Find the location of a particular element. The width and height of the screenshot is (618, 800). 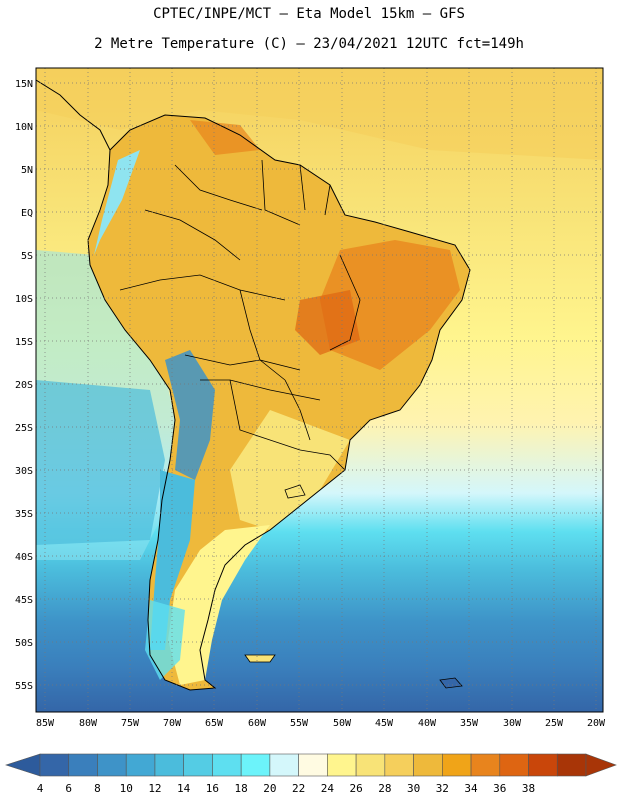

lon-label: 40W is located at coordinates (427, 723).